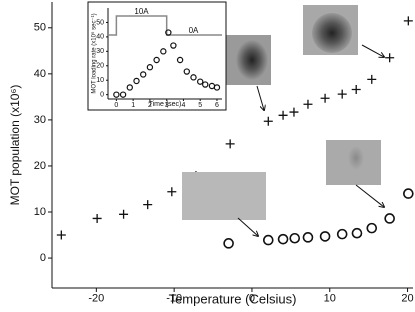 This screenshot has height=312, width=415. I want to click on x-tick-label: 20, so click(407, 299).